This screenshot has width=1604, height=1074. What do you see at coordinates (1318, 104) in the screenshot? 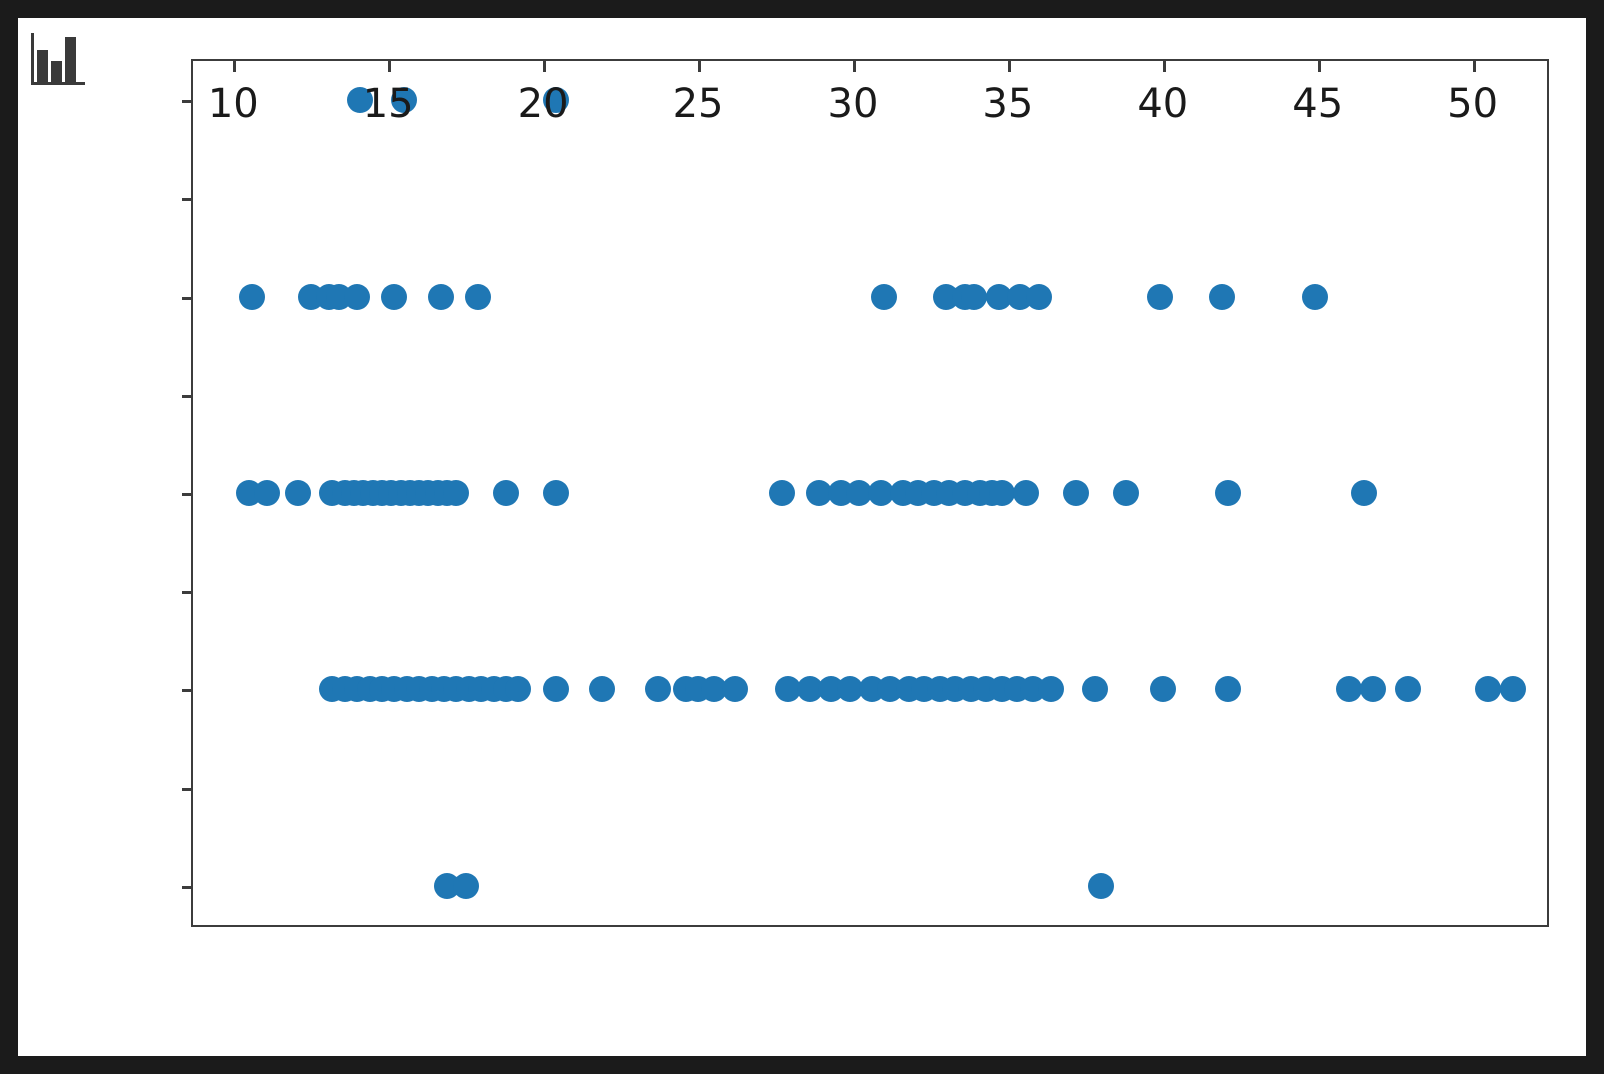
I see `x-axis-tick-label: 45` at bounding box center [1318, 104].